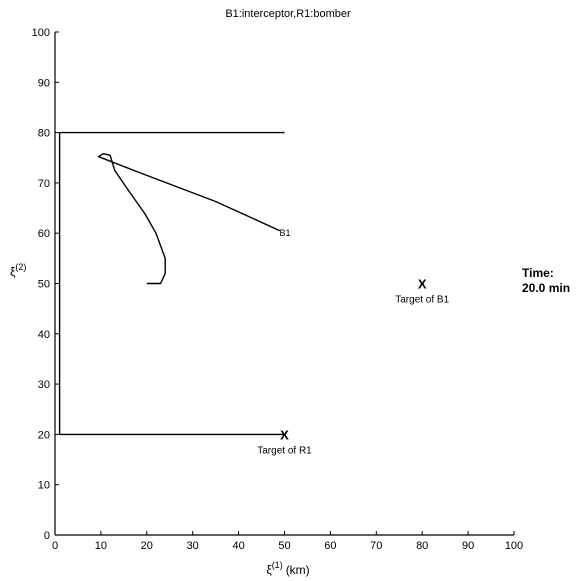 The image size is (582, 581). I want to click on time-panel: Time: 20.0 min, so click(546, 281).